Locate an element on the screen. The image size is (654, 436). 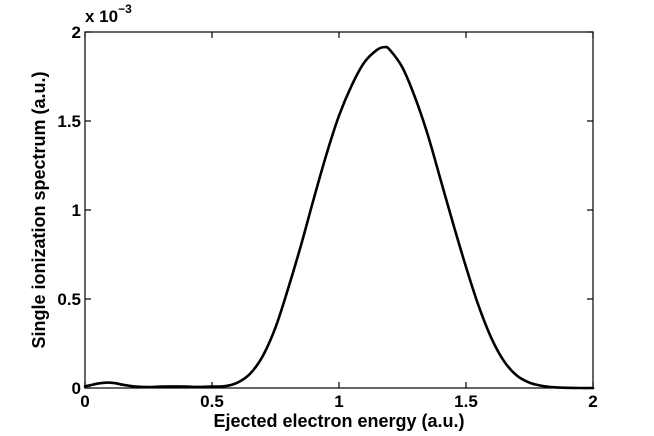
x-tick-label: 1 is located at coordinates (338, 401).